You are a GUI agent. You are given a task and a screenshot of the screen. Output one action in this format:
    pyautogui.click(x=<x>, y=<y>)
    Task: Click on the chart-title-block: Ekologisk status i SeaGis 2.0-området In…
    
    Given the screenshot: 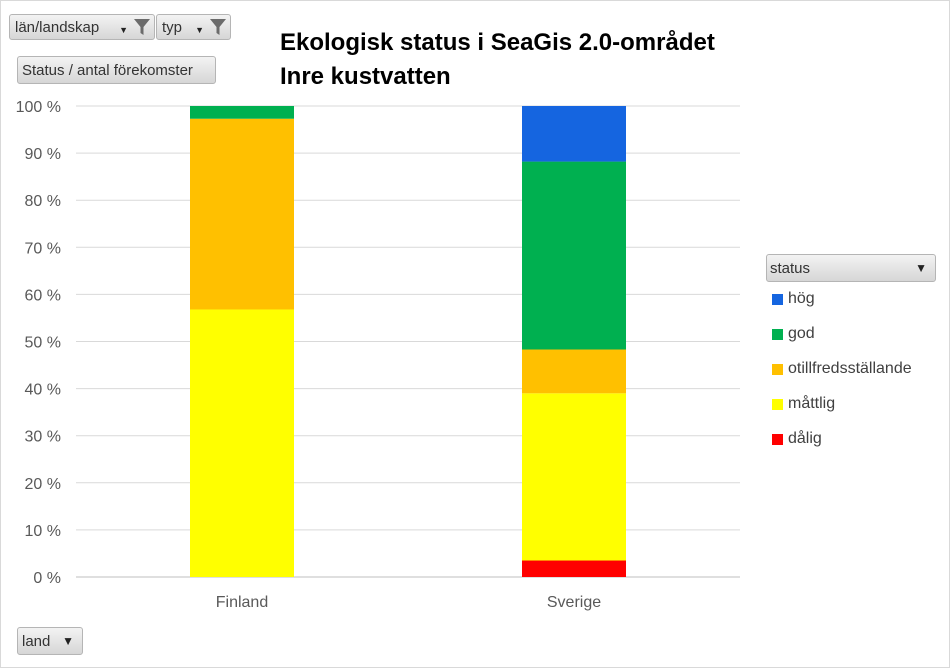 What is the action you would take?
    pyautogui.click(x=497, y=60)
    